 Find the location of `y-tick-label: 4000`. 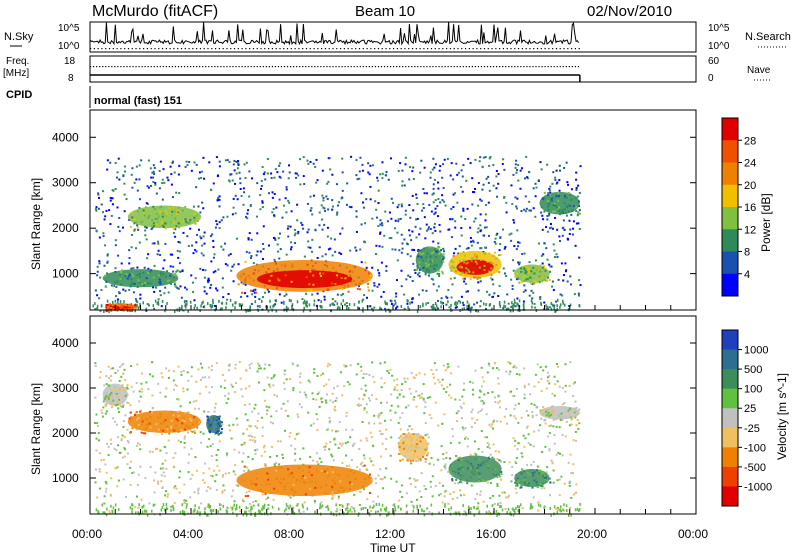

y-tick-label: 4000 is located at coordinates (65, 137).